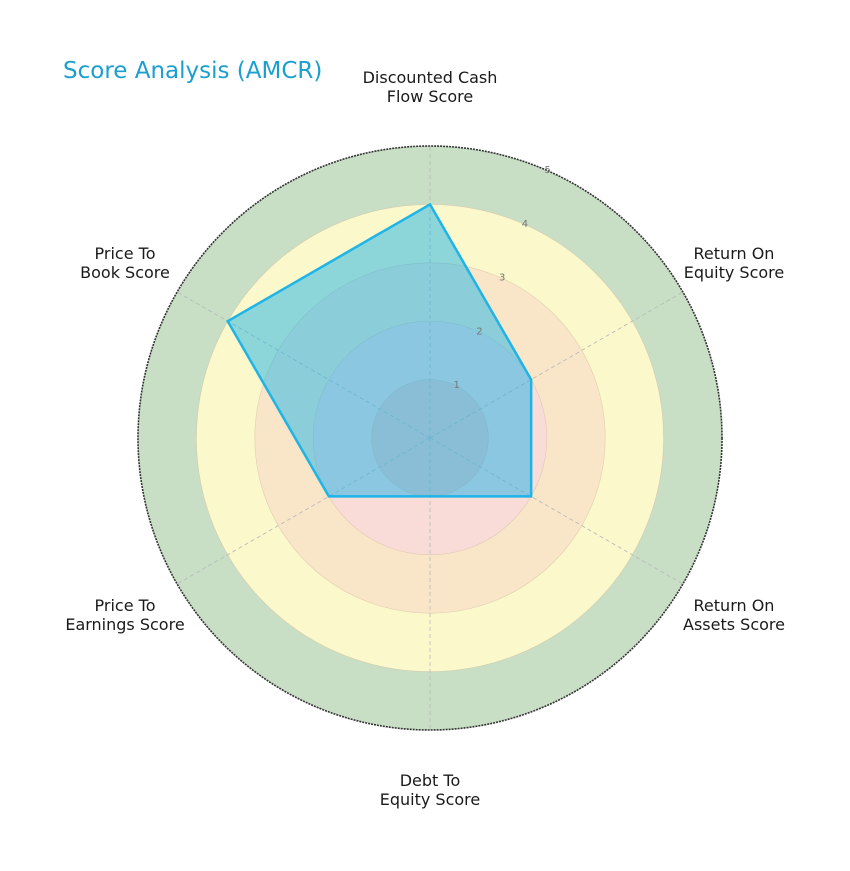  What do you see at coordinates (430, 87) in the screenshot?
I see `axis-label: Discounted Cash Flow Score` at bounding box center [430, 87].